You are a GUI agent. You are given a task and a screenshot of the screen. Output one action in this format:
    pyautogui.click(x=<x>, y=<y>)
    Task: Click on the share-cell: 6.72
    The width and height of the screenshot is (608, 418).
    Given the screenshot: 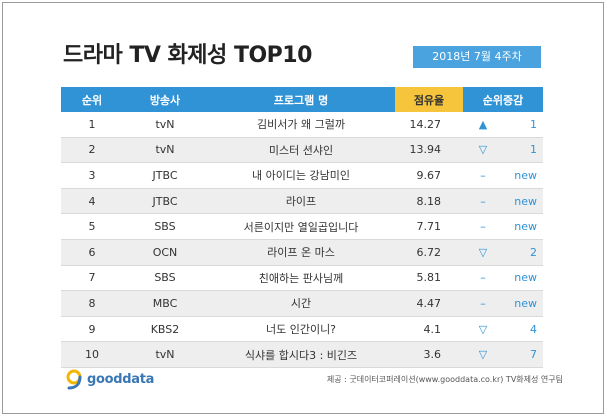 What is the action you would take?
    pyautogui.click(x=429, y=252)
    